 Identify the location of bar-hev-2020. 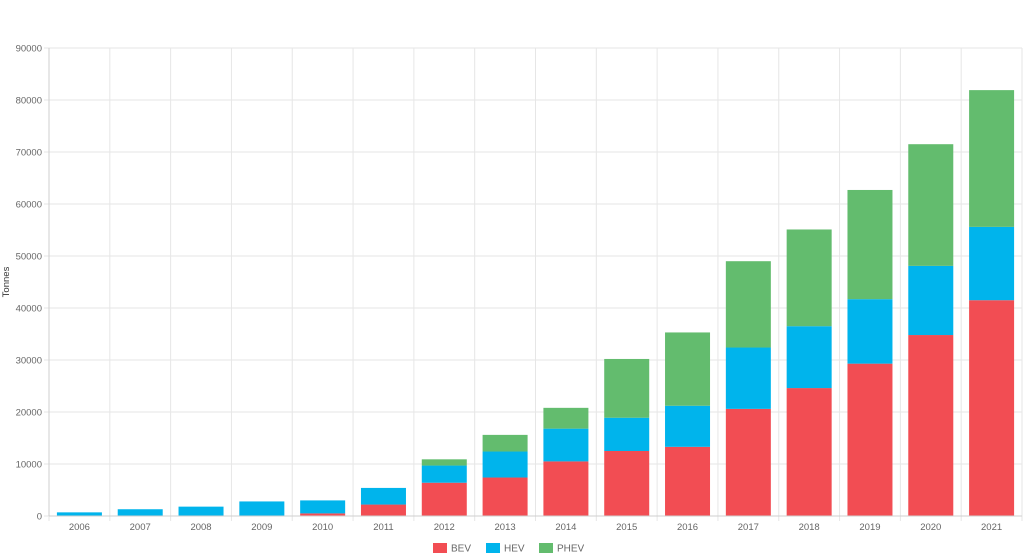
(931, 300).